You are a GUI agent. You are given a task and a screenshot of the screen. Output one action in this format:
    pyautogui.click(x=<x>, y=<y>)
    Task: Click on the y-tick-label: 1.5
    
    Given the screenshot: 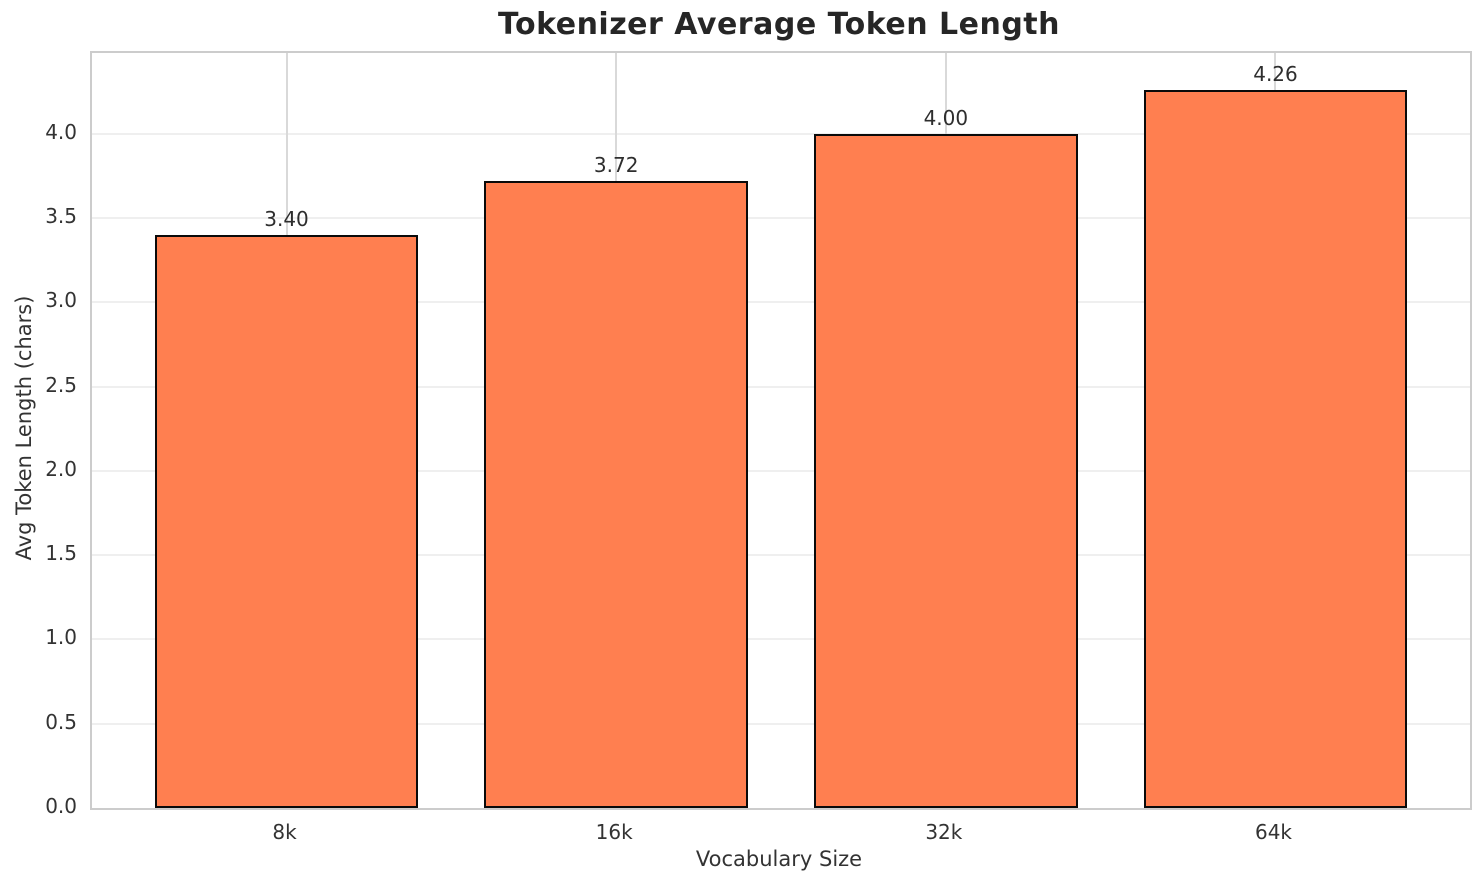 What is the action you would take?
    pyautogui.click(x=61, y=553)
    